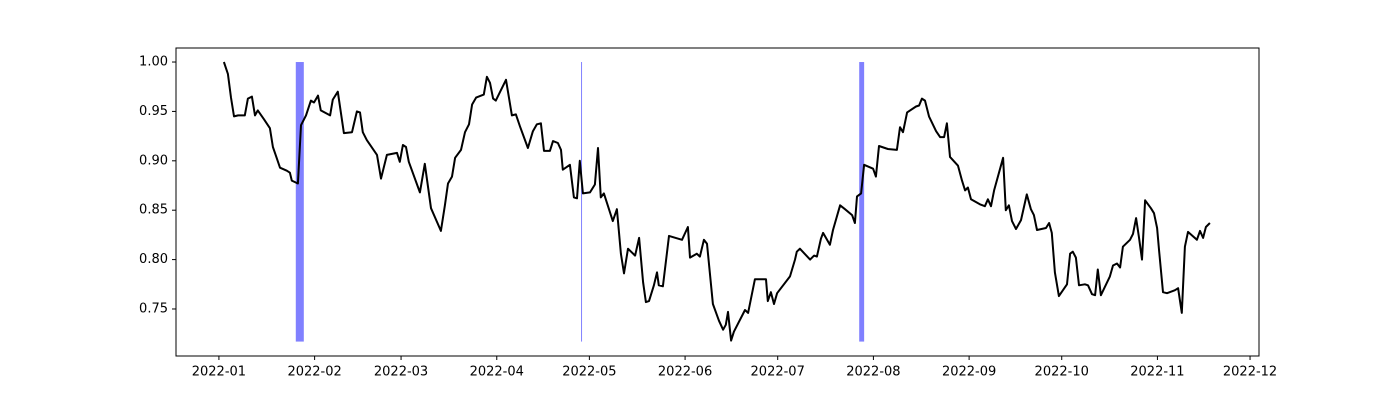 The image size is (1400, 400). What do you see at coordinates (589, 372) in the screenshot?
I see `x-tick-label: 2022-05` at bounding box center [589, 372].